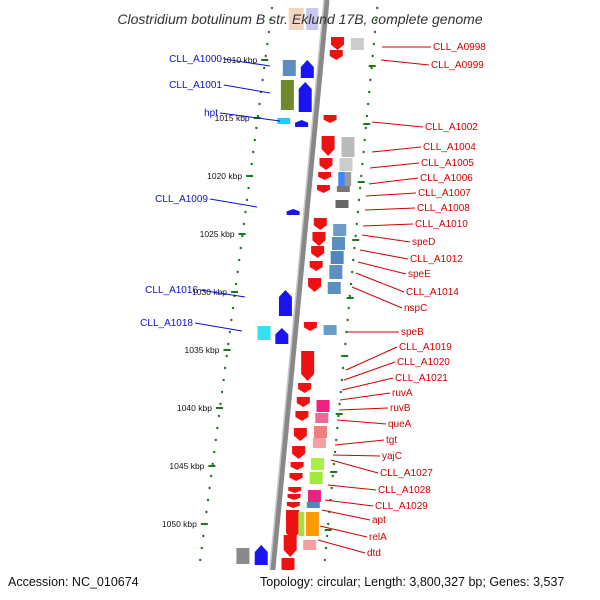 This screenshot has height=600, width=600. I want to click on gene-label: CLL_A1007, so click(444, 193).